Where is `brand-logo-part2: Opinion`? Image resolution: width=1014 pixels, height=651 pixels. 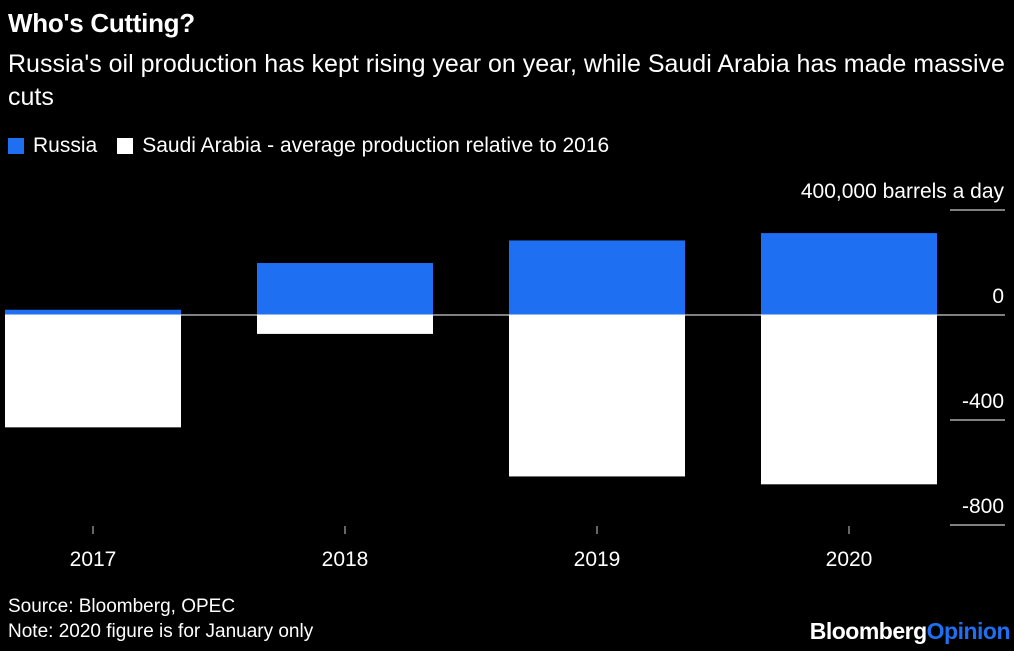
brand-logo-part2: Opinion is located at coordinates (968, 631).